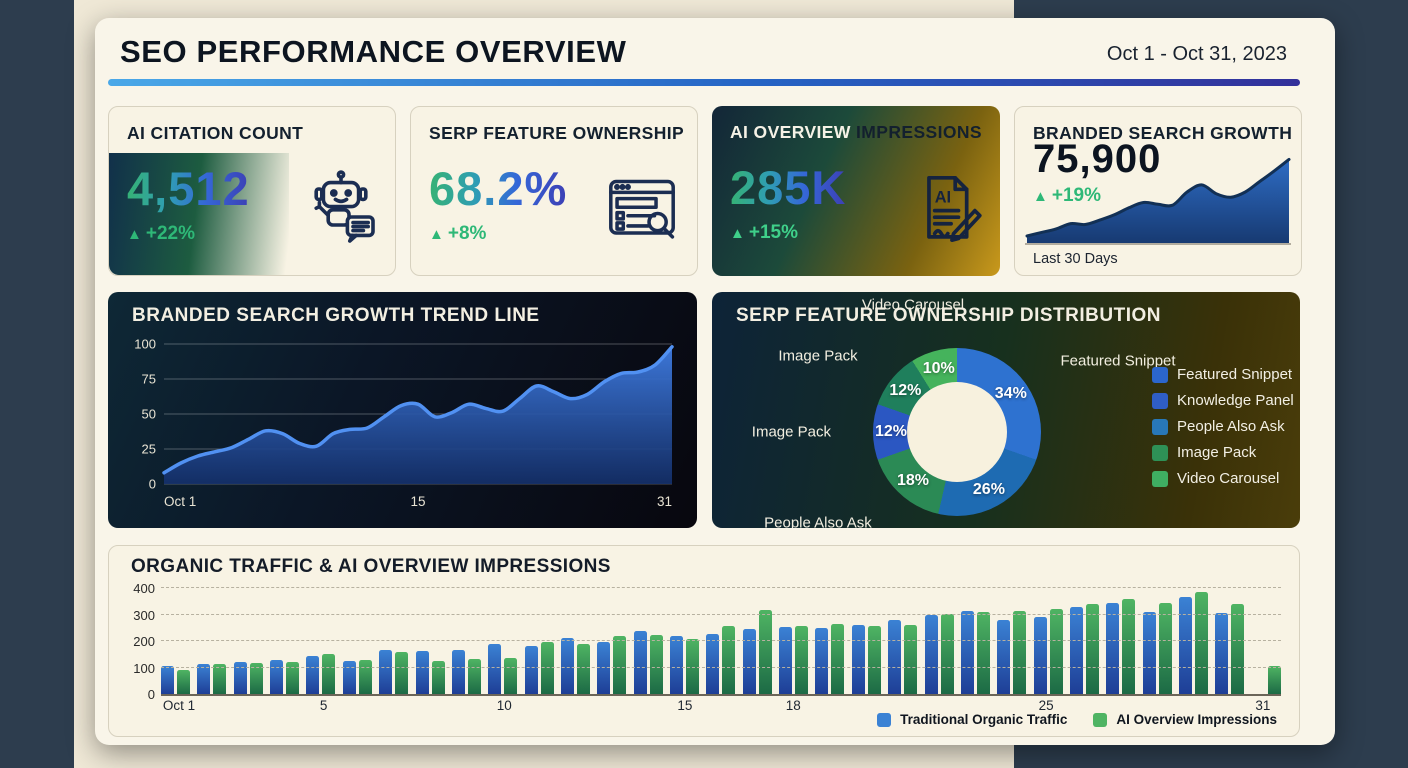 This screenshot has height=768, width=1408. I want to click on ai-document-pencil-icon: AI, so click(946, 208).